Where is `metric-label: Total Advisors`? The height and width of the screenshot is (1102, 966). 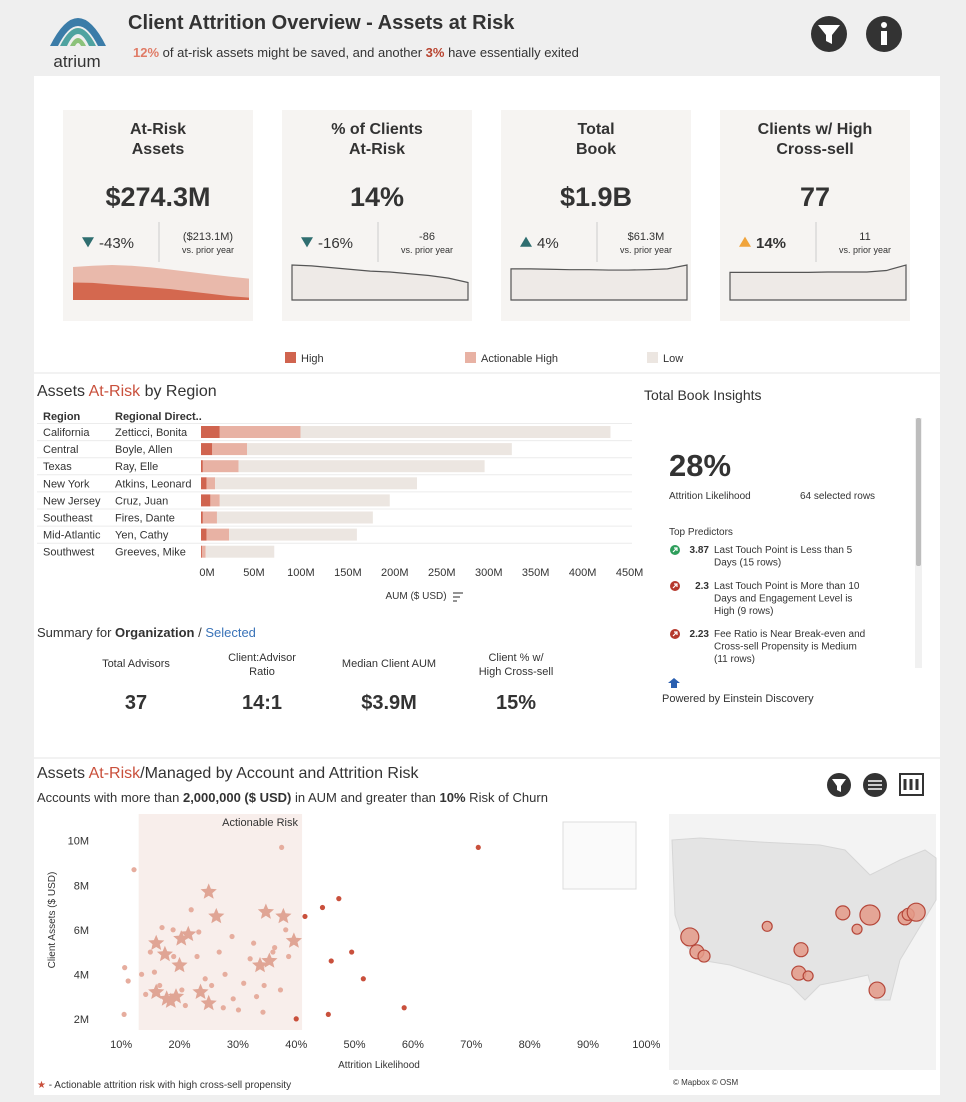
metric-label: Total Advisors is located at coordinates (136, 664).